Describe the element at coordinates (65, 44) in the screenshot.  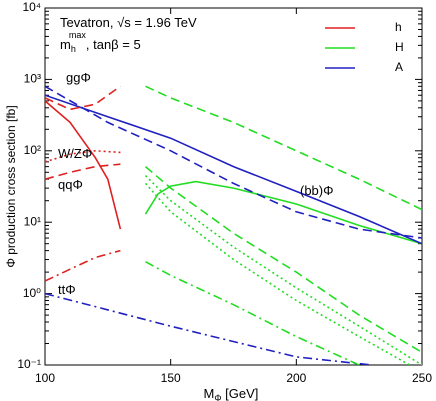
I see `annotation-part: m` at that location.